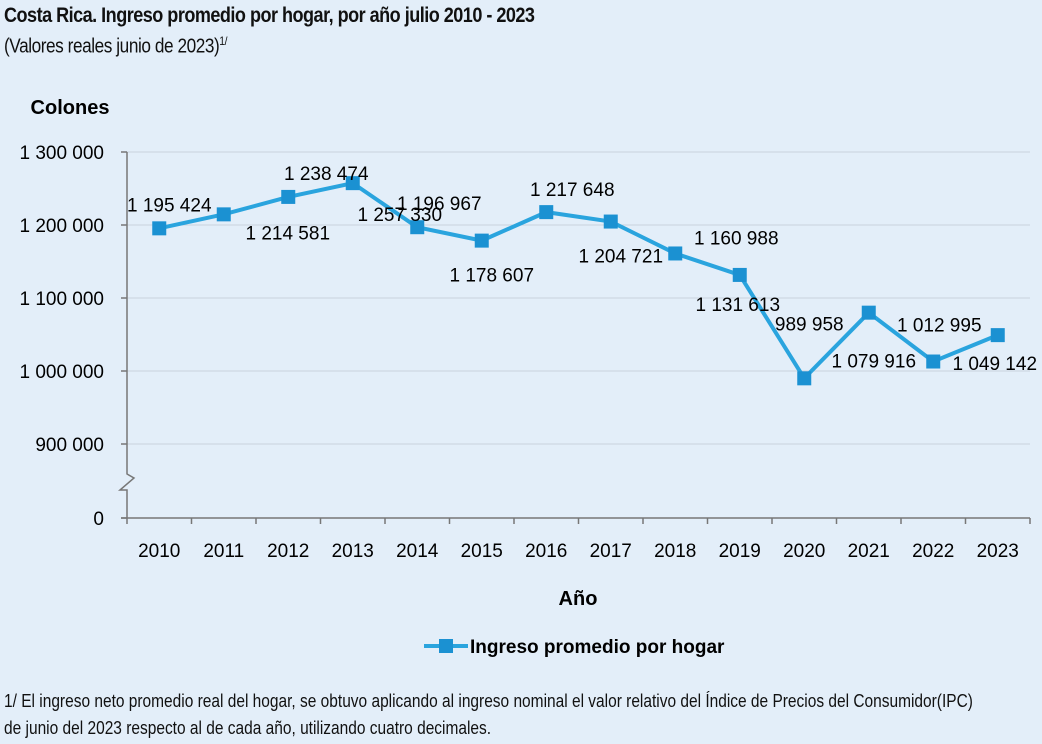  Describe the element at coordinates (546, 551) in the screenshot. I see `x-tick-label: 2016` at that location.